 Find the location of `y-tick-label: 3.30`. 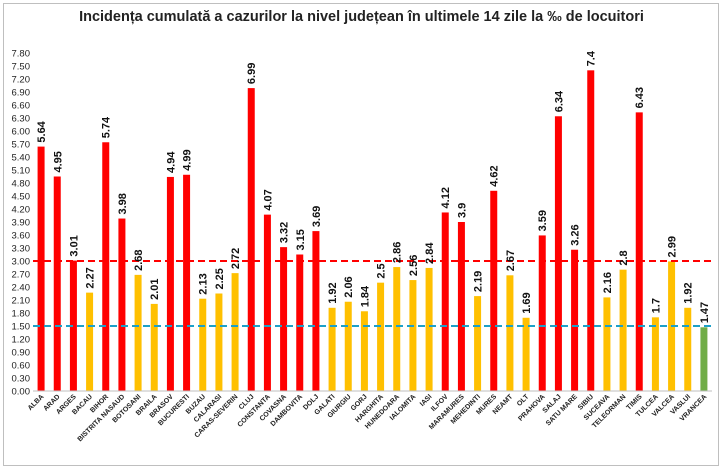

y-tick-label: 3.30 is located at coordinates (21, 249).